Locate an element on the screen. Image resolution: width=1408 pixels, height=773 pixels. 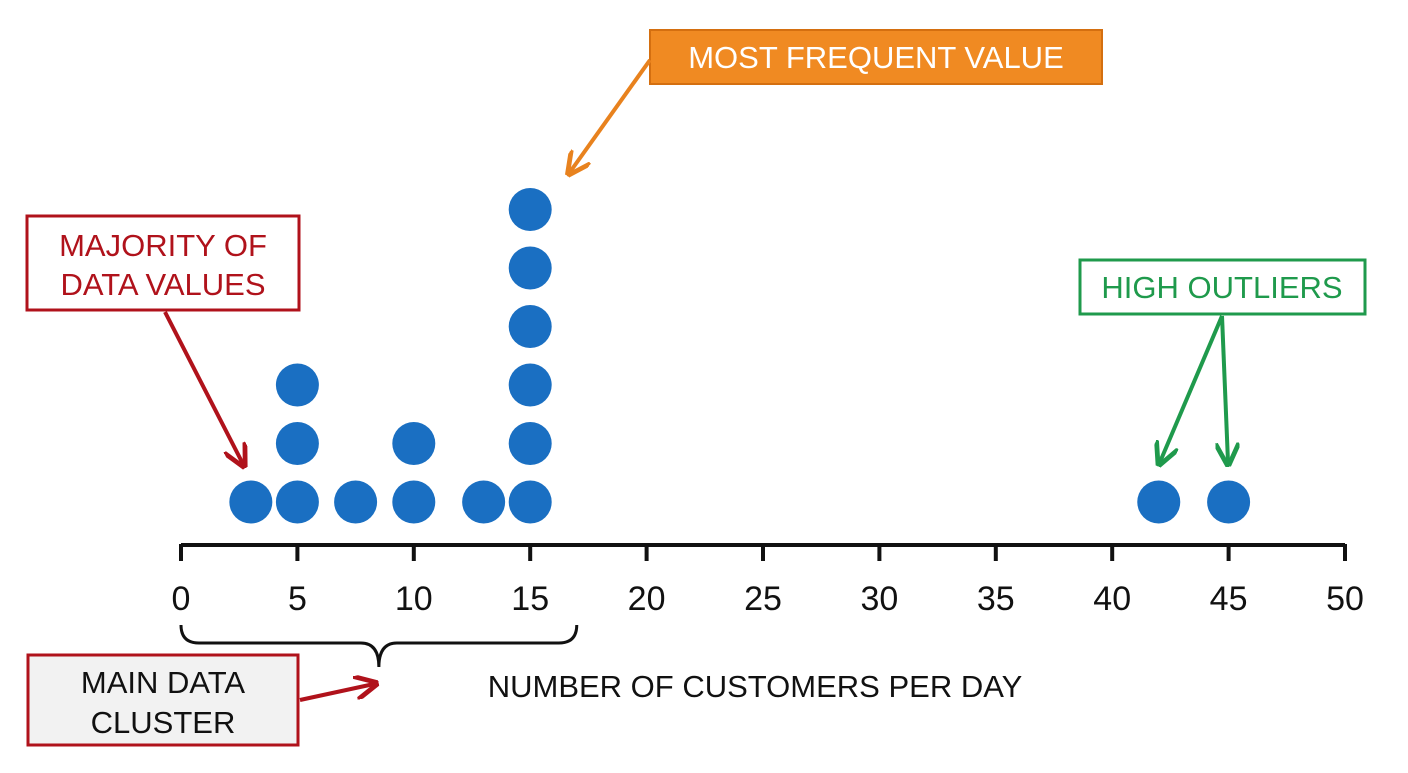
callout-high-outliers: HIGH OUTLIERS is located at coordinates (1222, 360).